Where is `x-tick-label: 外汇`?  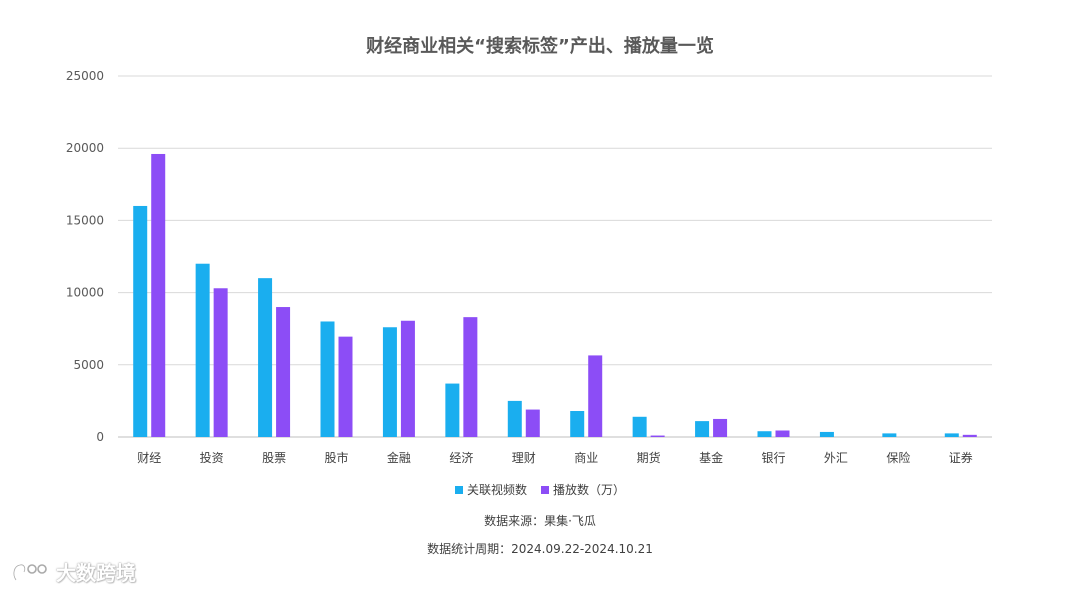
x-tick-label: 外汇 is located at coordinates (836, 458).